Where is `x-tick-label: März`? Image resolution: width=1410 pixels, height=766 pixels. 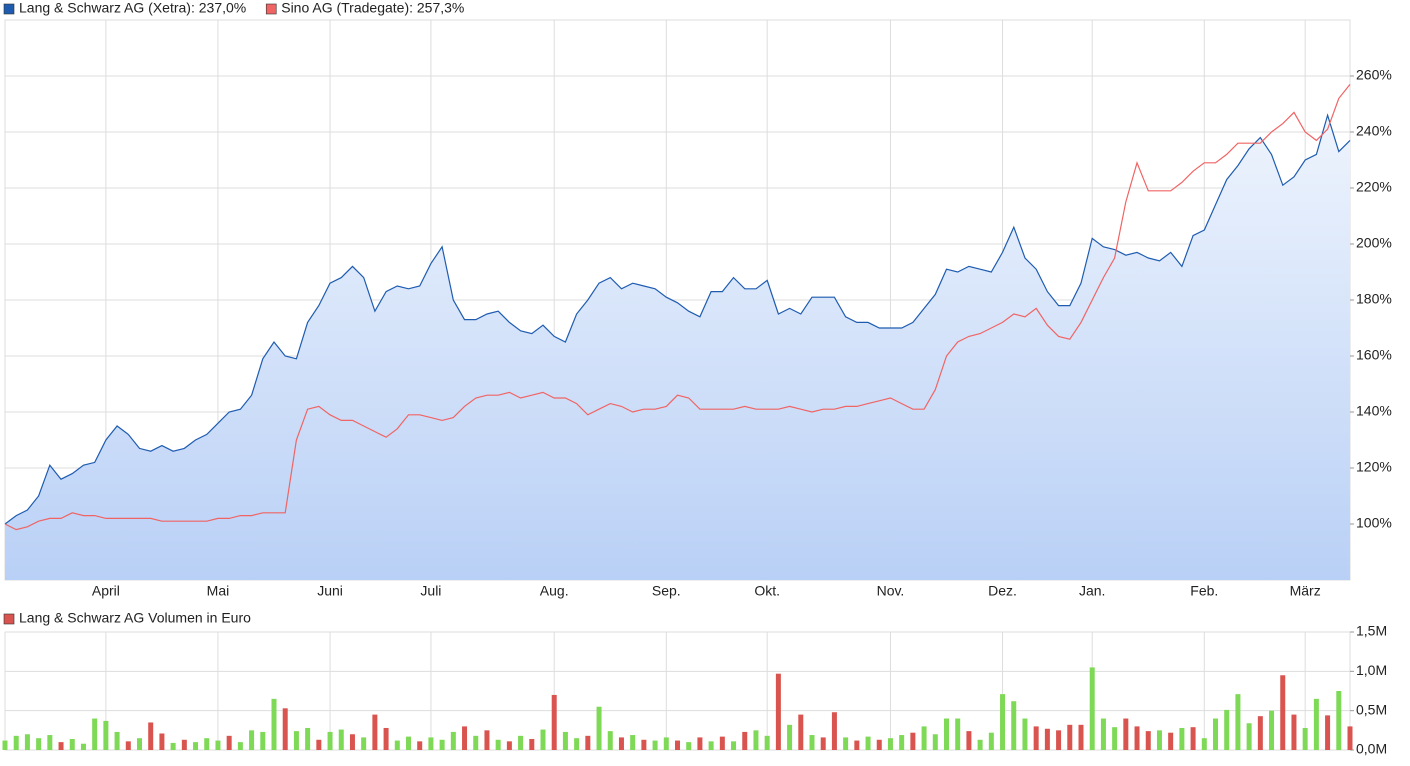 x-tick-label: März is located at coordinates (1305, 591).